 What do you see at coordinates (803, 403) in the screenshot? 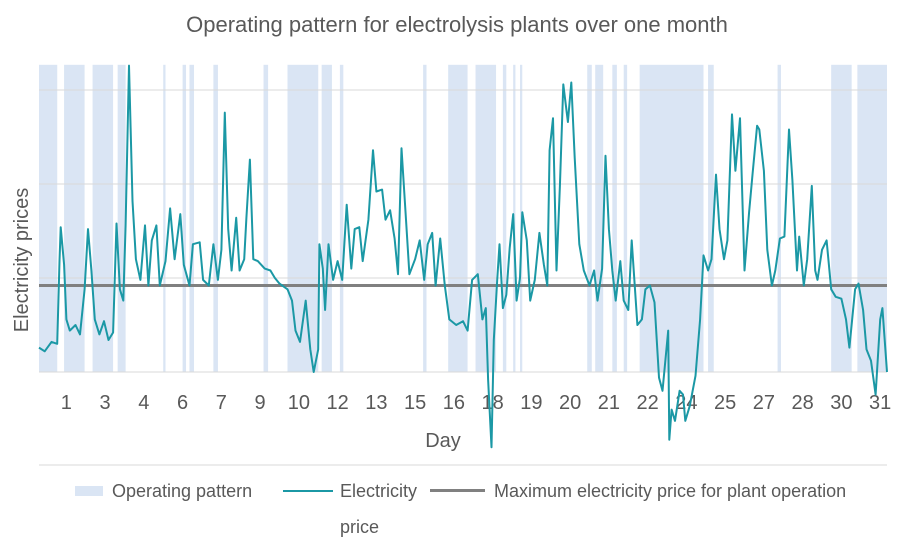
I see `x-tick-label: 28` at bounding box center [803, 403].